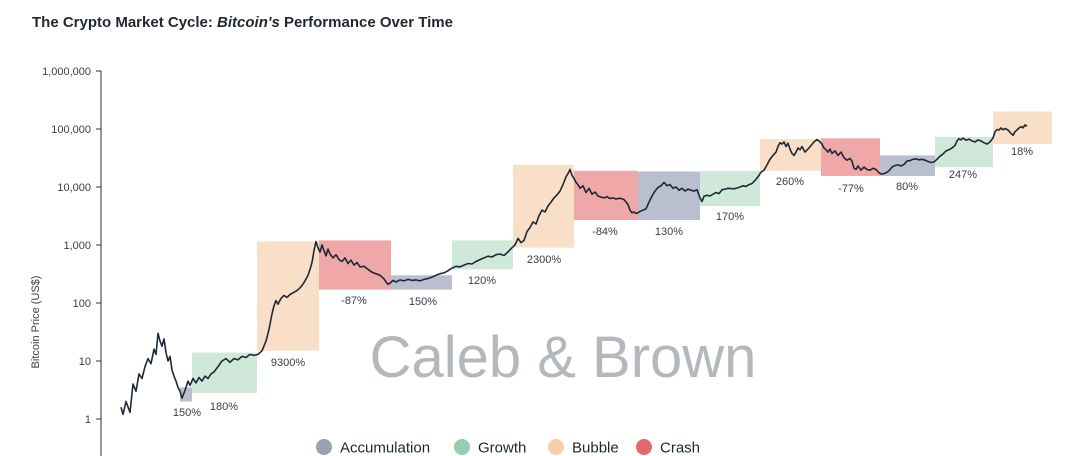 The width and height of the screenshot is (1080, 456). Describe the element at coordinates (366, 22) in the screenshot. I see `title-suffix: Performance Over Time` at that location.